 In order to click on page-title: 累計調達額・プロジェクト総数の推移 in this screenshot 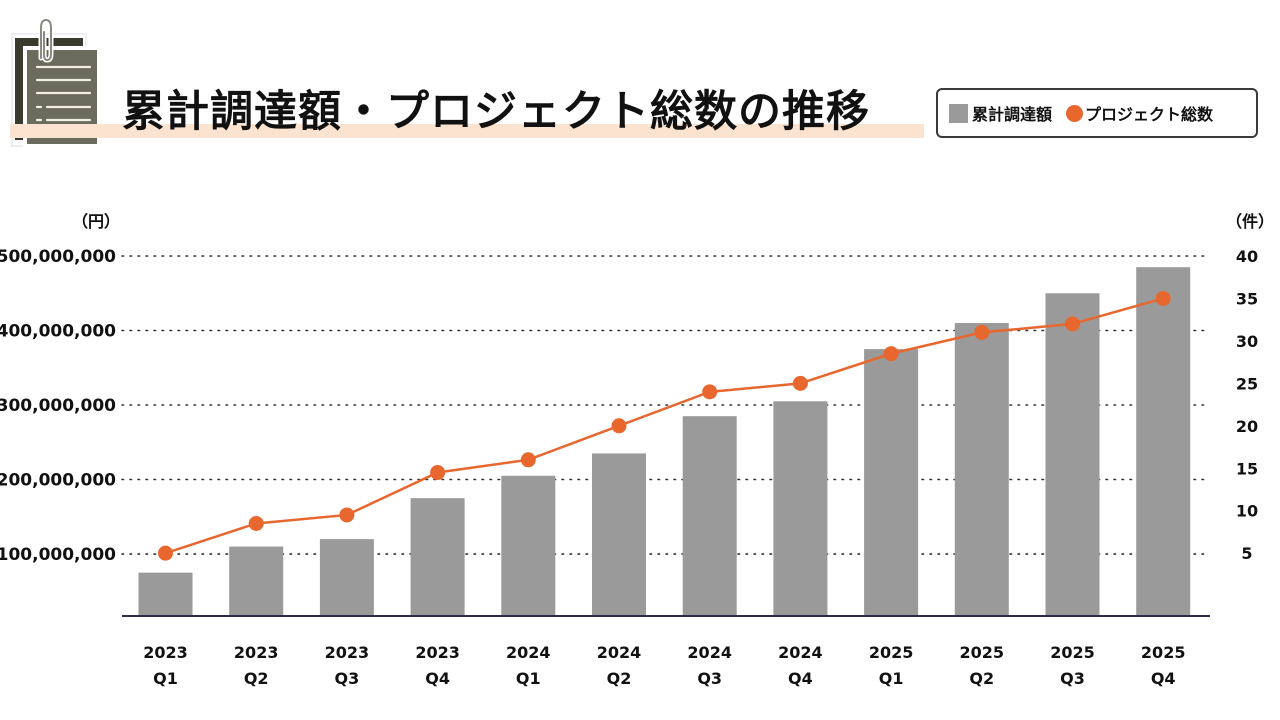, I will do `click(496, 112)`.